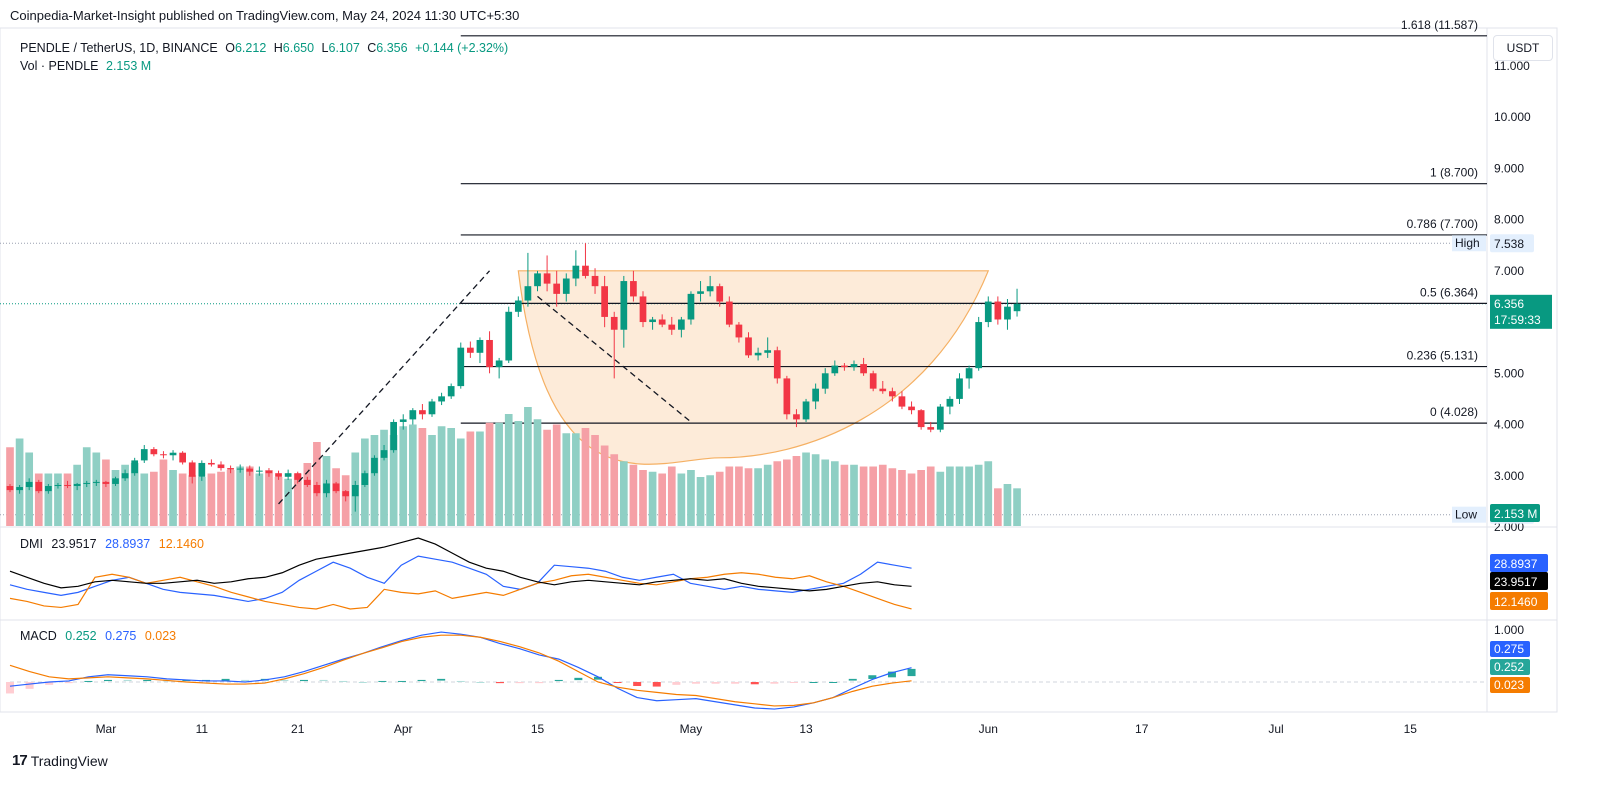 The width and height of the screenshot is (1600, 796). I want to click on tradingview-logo-text: TradingView, so click(69, 760).